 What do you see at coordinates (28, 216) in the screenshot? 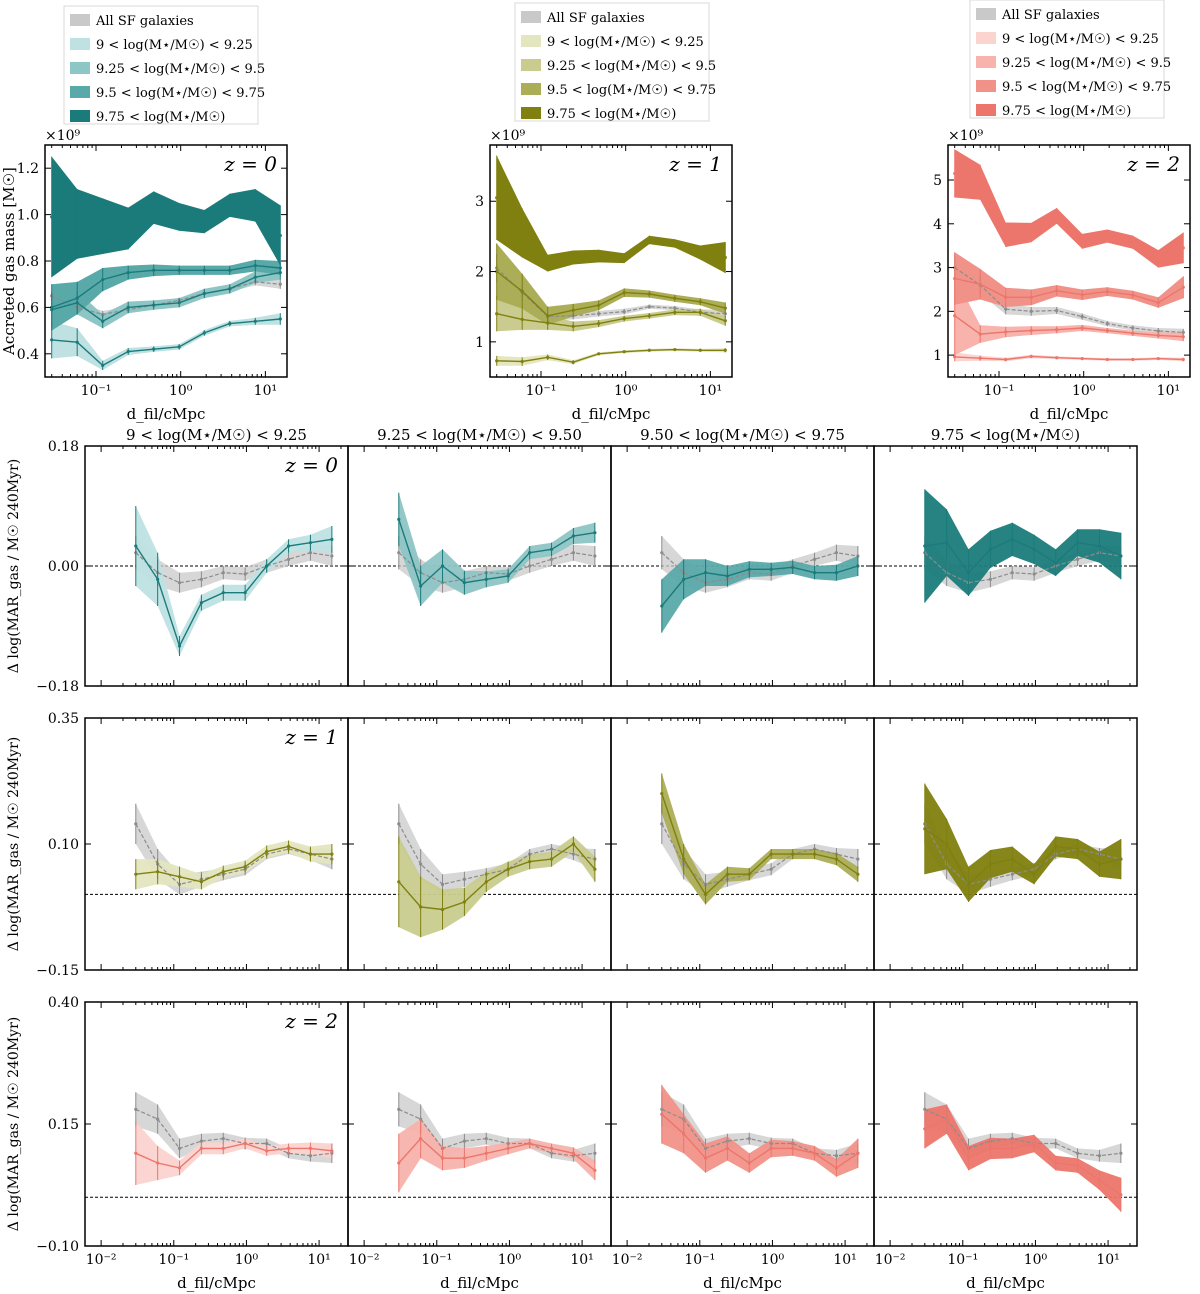
I see `y-tick-label: 1.0` at bounding box center [28, 216].